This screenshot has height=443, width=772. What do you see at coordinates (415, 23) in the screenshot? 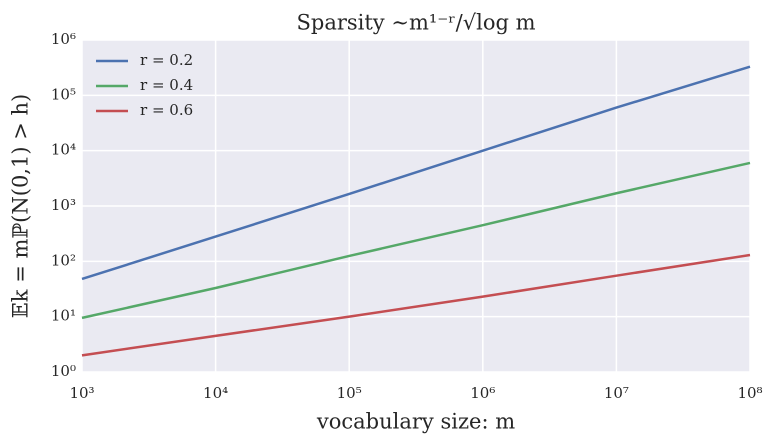
I see `chart-title: Sparsity ∼m¹⁻ʳ/√log m` at bounding box center [415, 23].